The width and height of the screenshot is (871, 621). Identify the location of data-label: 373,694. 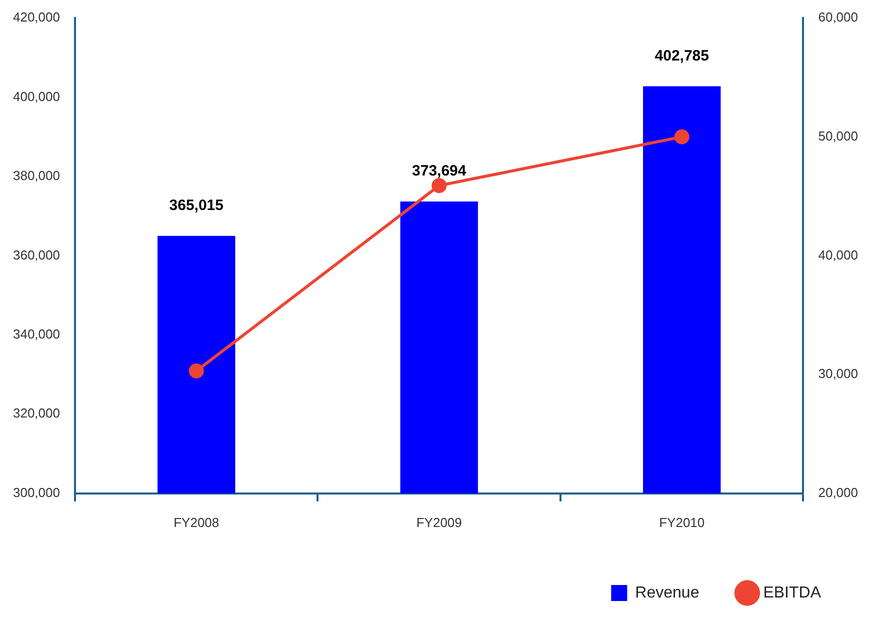
(439, 171).